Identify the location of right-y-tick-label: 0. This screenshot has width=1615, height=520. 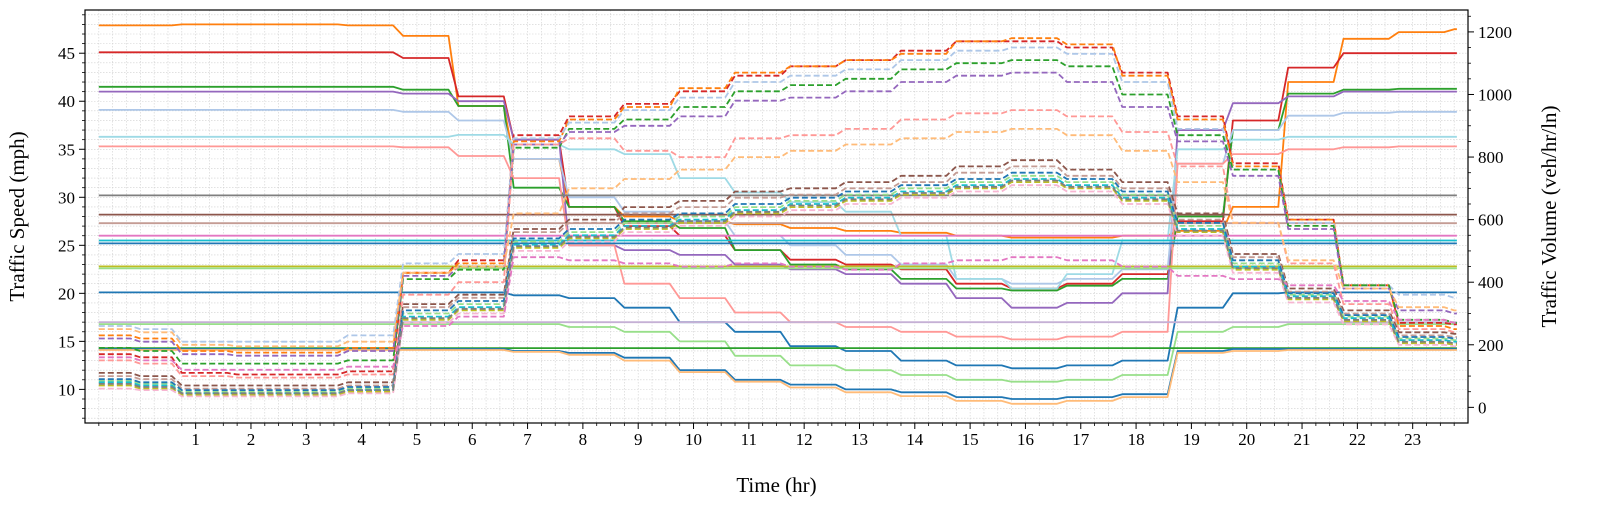
(1482, 407).